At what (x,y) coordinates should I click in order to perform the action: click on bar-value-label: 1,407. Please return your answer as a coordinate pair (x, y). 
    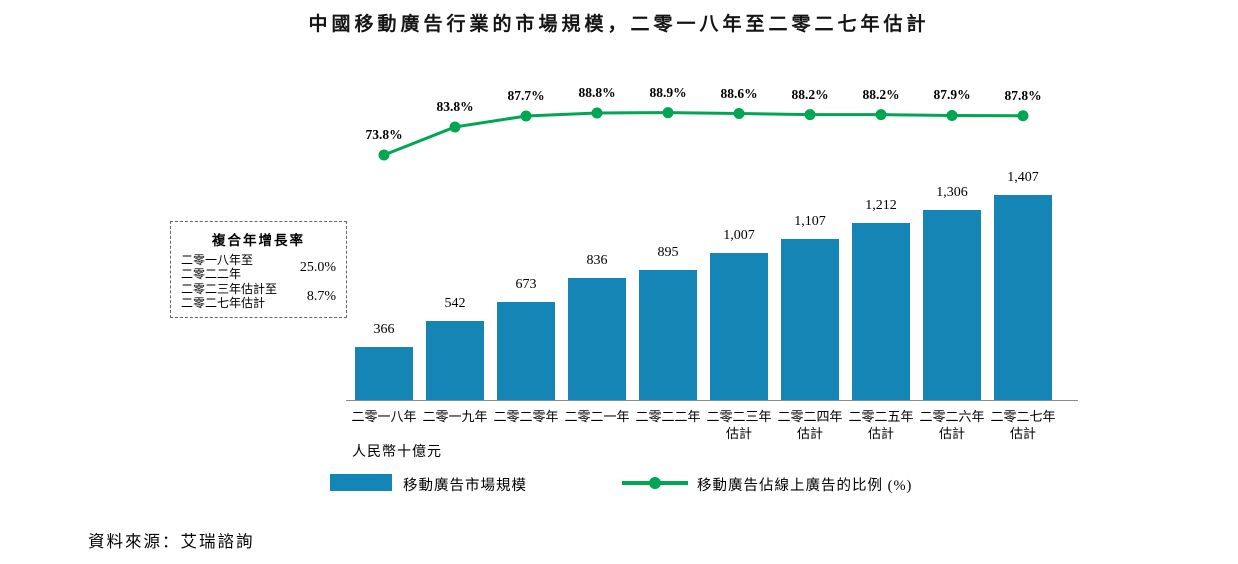
    Looking at the image, I should click on (1023, 177).